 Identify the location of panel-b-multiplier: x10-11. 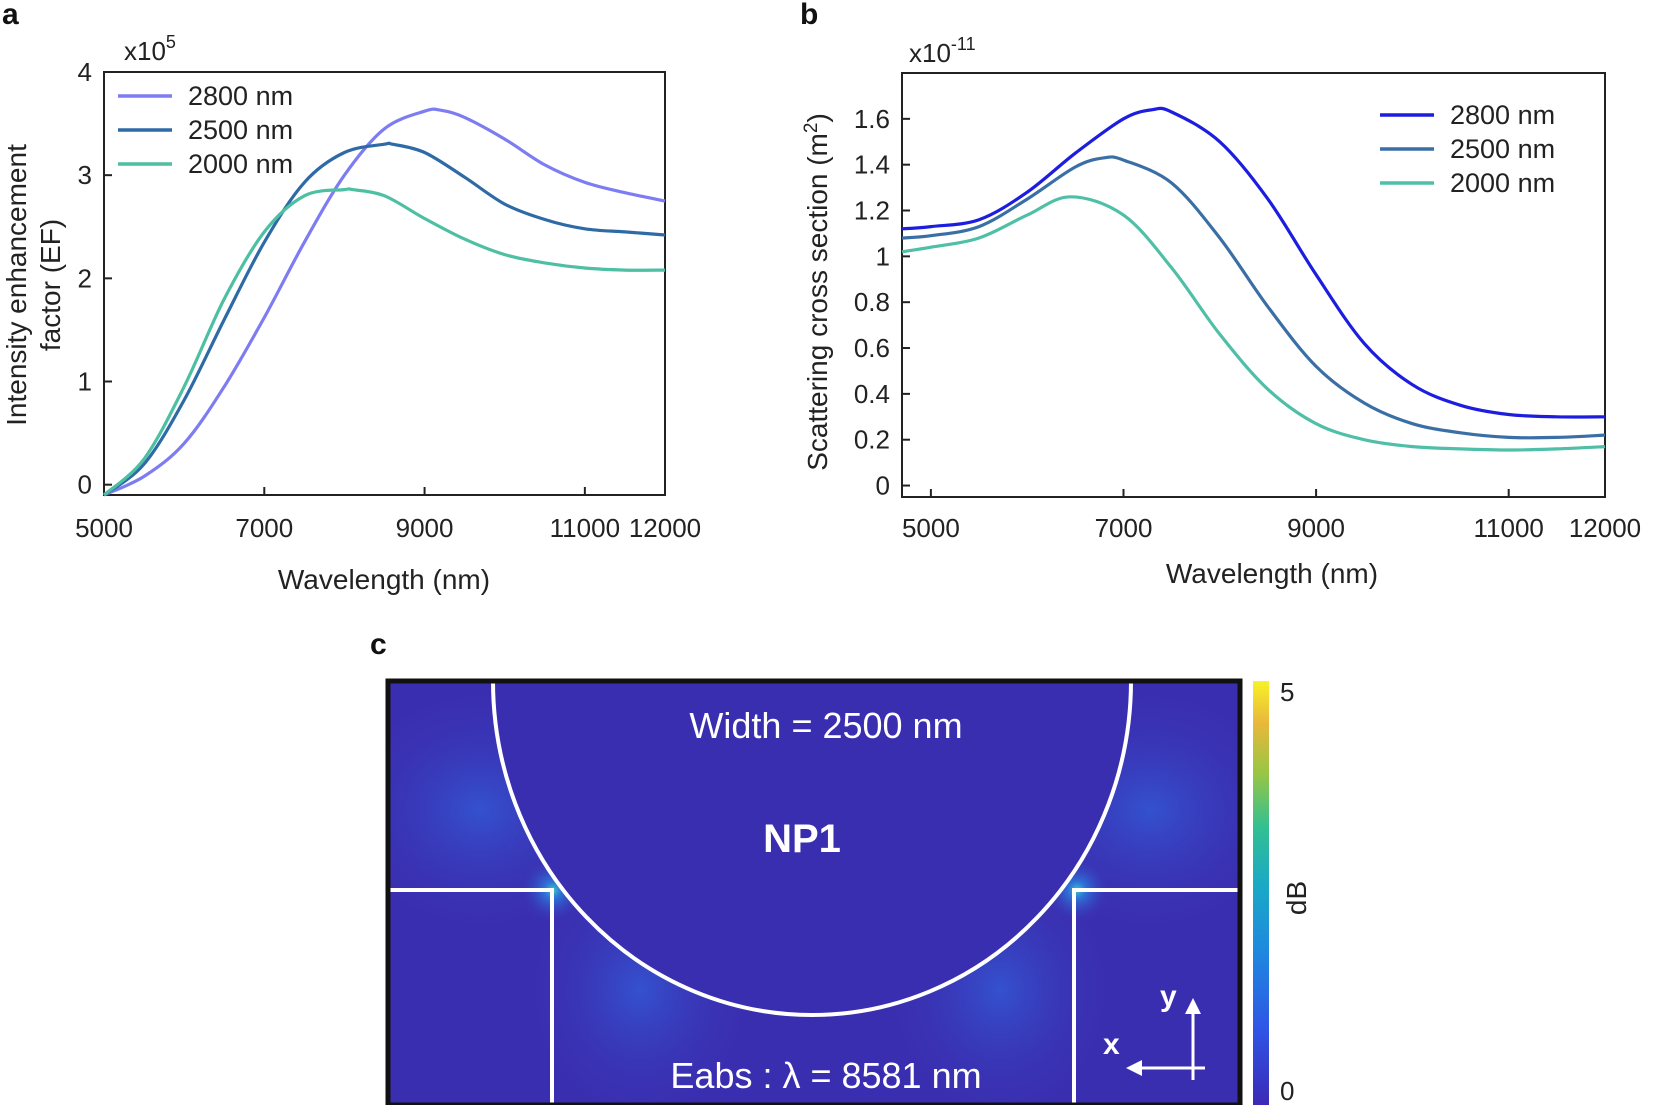
(942, 51).